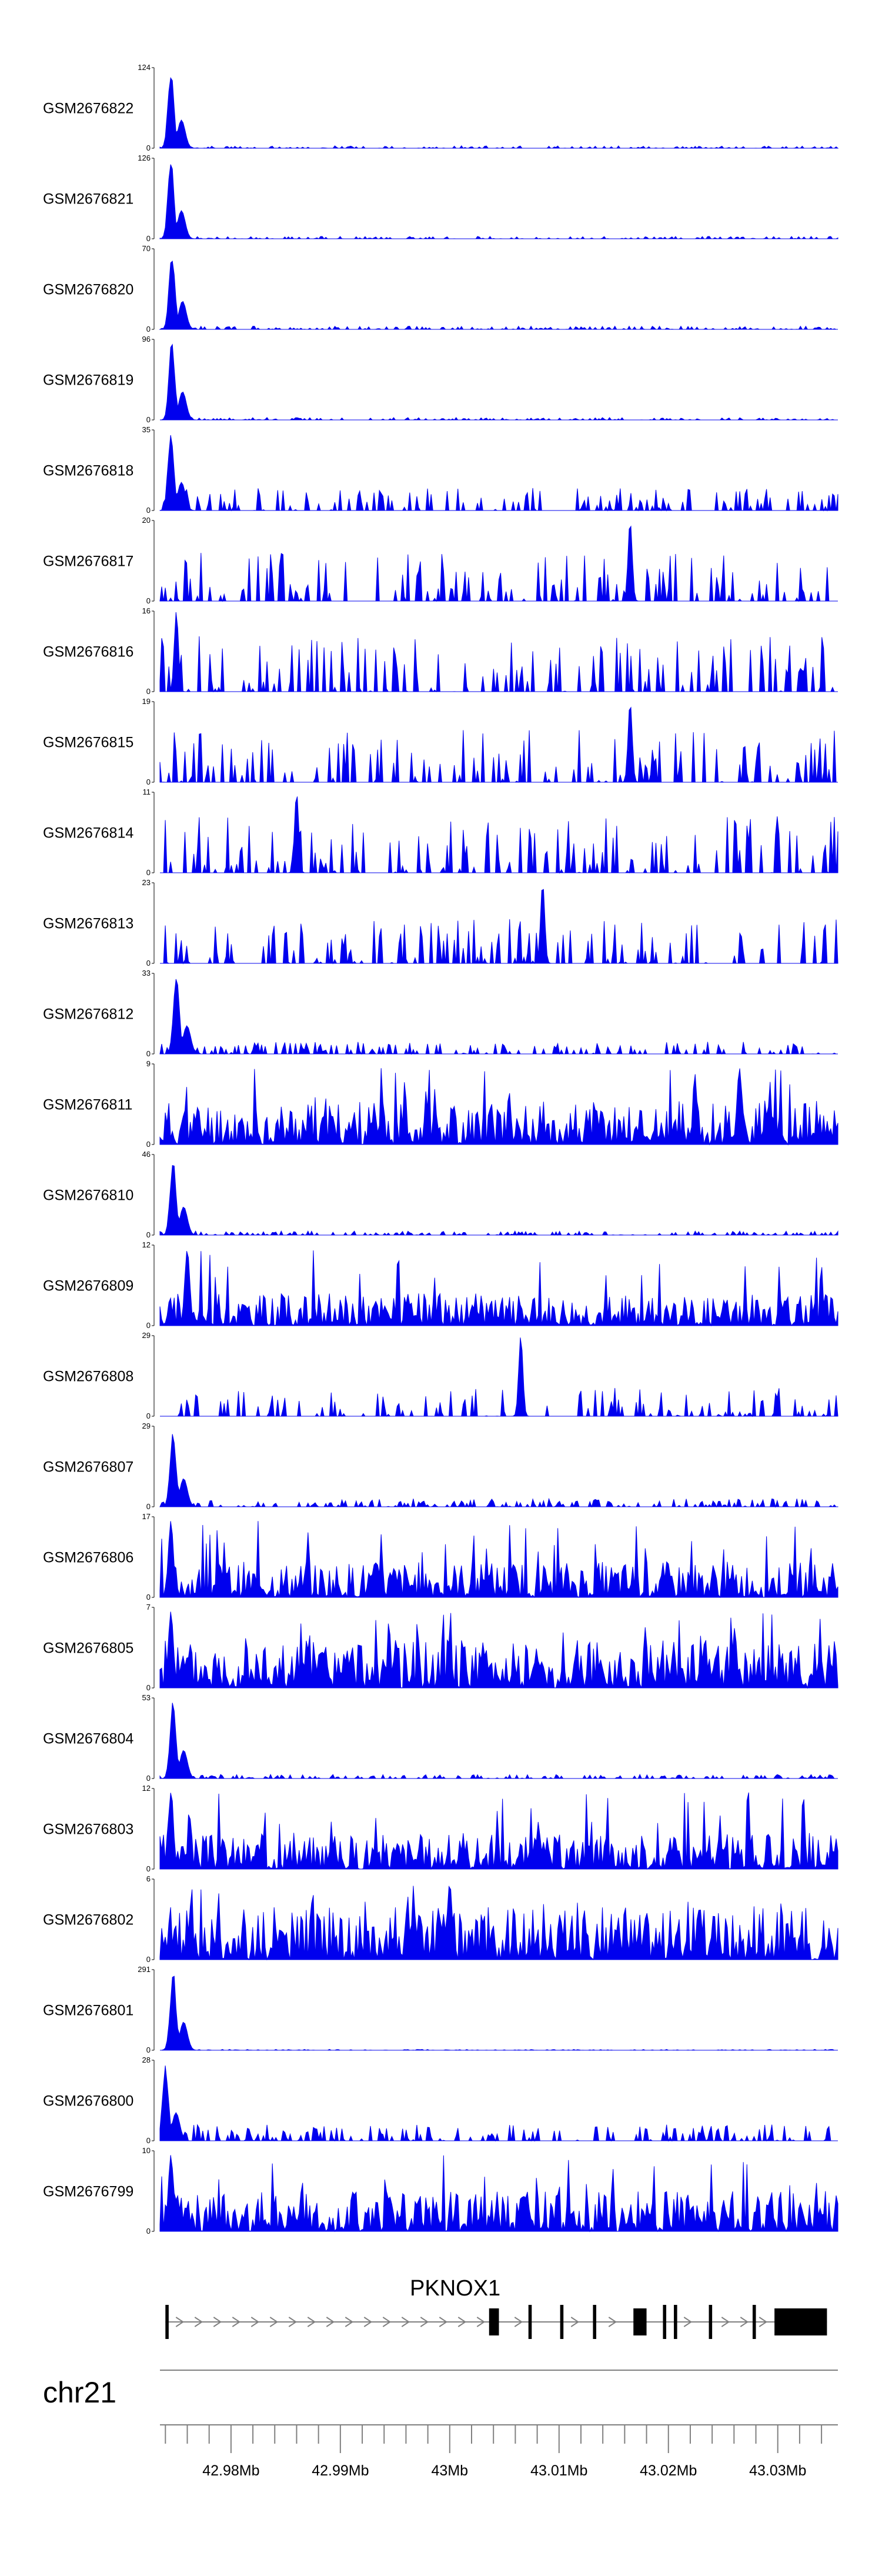  I want to click on track-label: GSM2676806, so click(88, 1558).